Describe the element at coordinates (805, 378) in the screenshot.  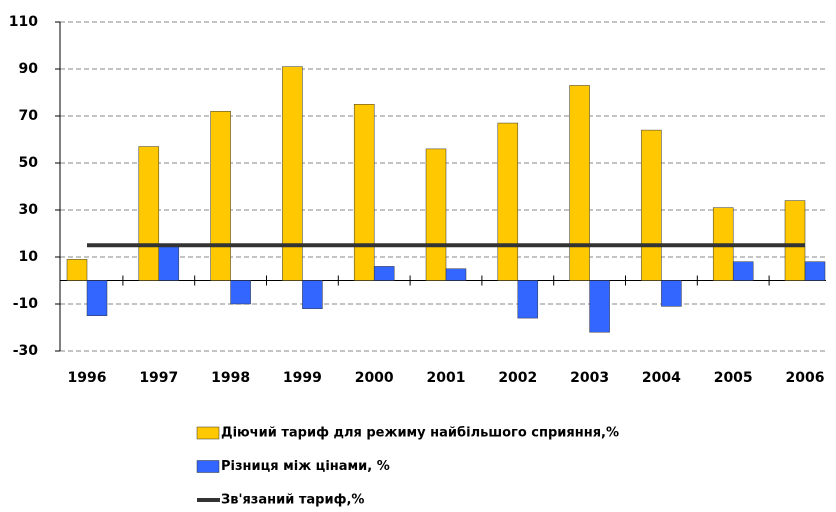
I see `x-tick-label: 2006` at that location.